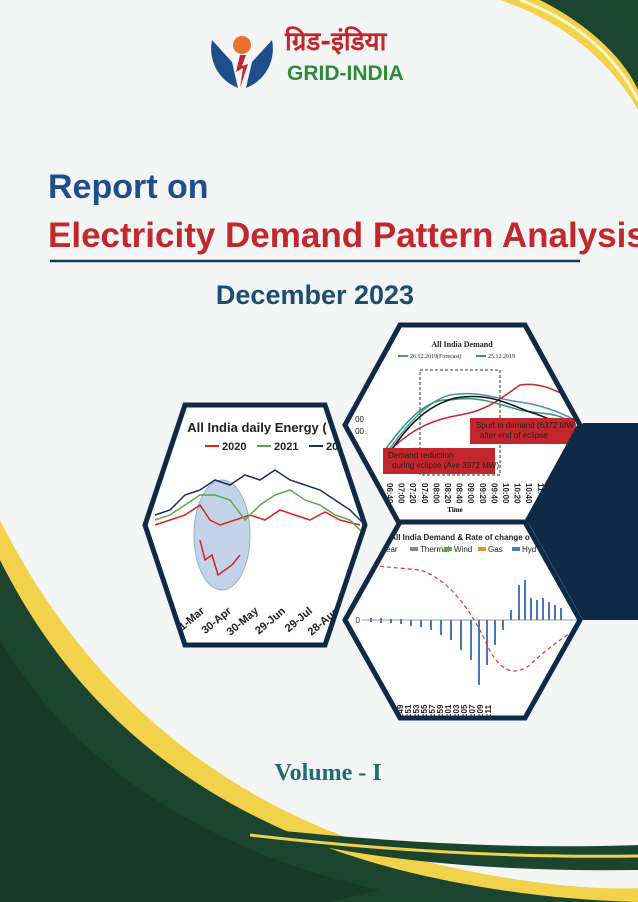  I want to click on x-tick-label: 10:00, so click(505, 493).